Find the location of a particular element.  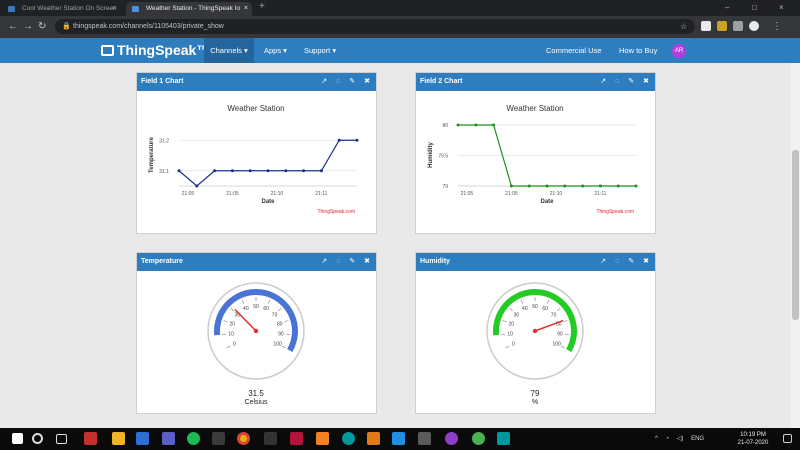

spotify-icon is located at coordinates (193, 438).